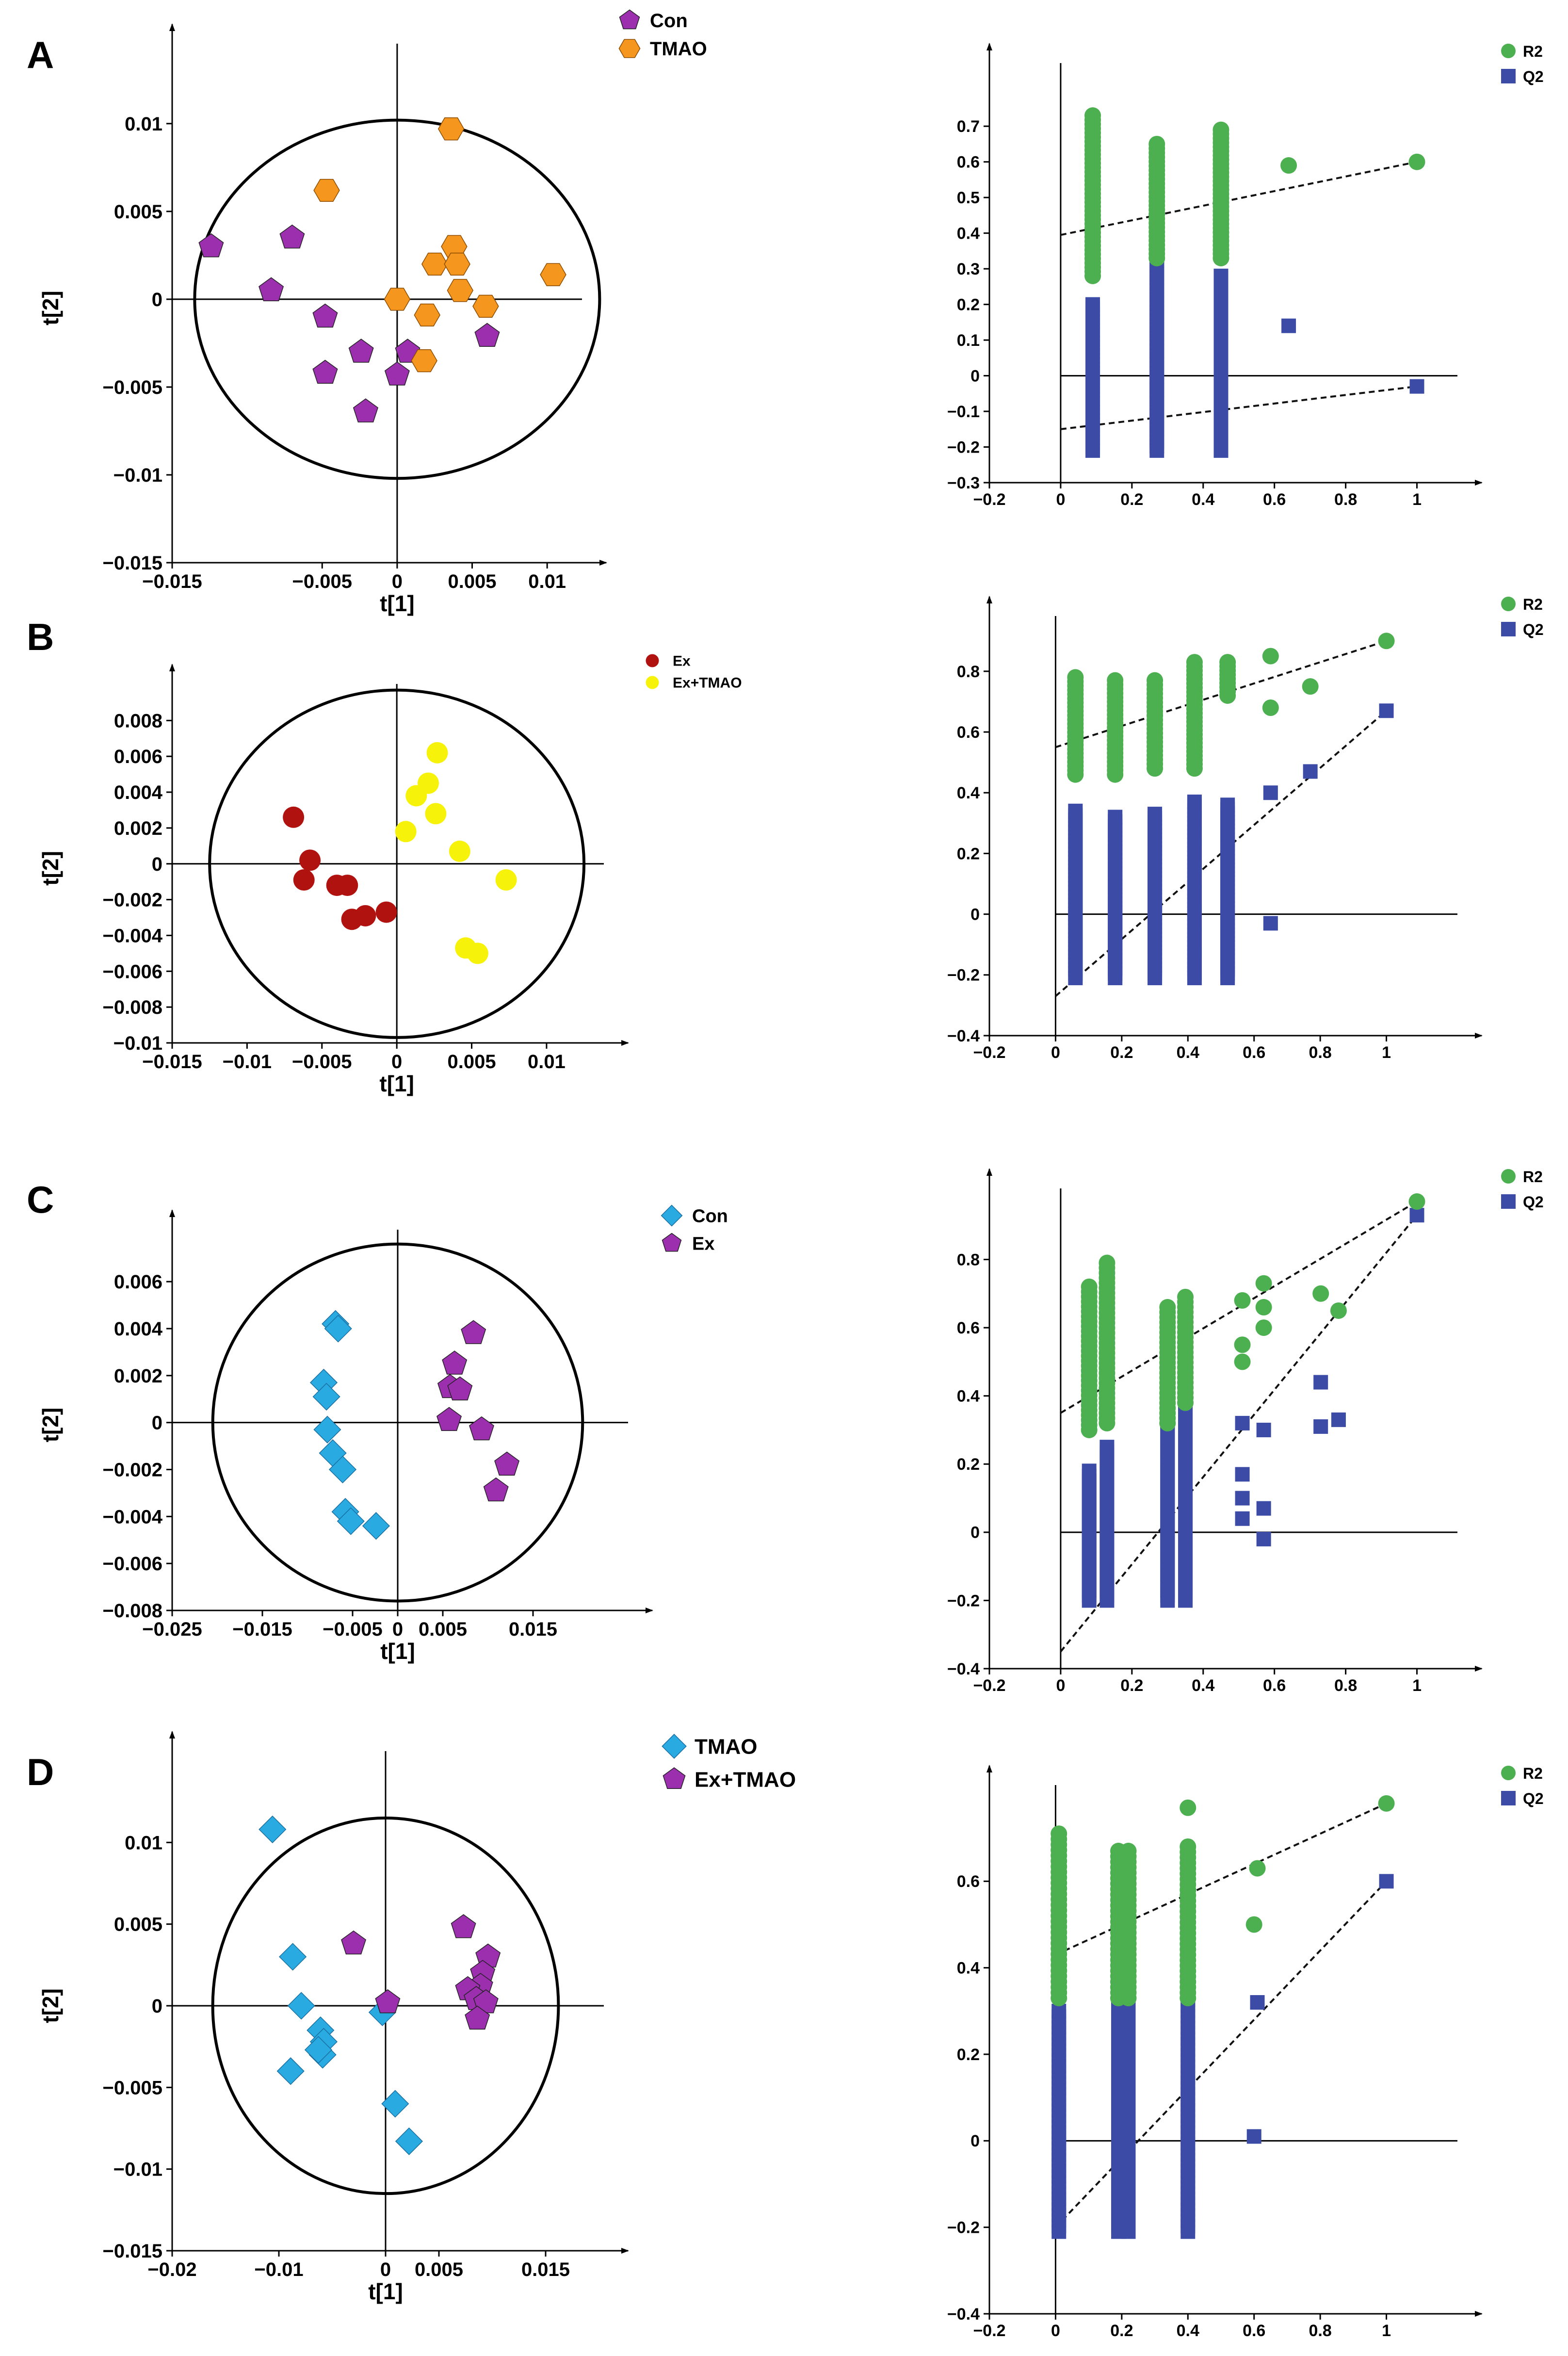  I want to click on y-tick-label: −0.01, so click(137, 2169).